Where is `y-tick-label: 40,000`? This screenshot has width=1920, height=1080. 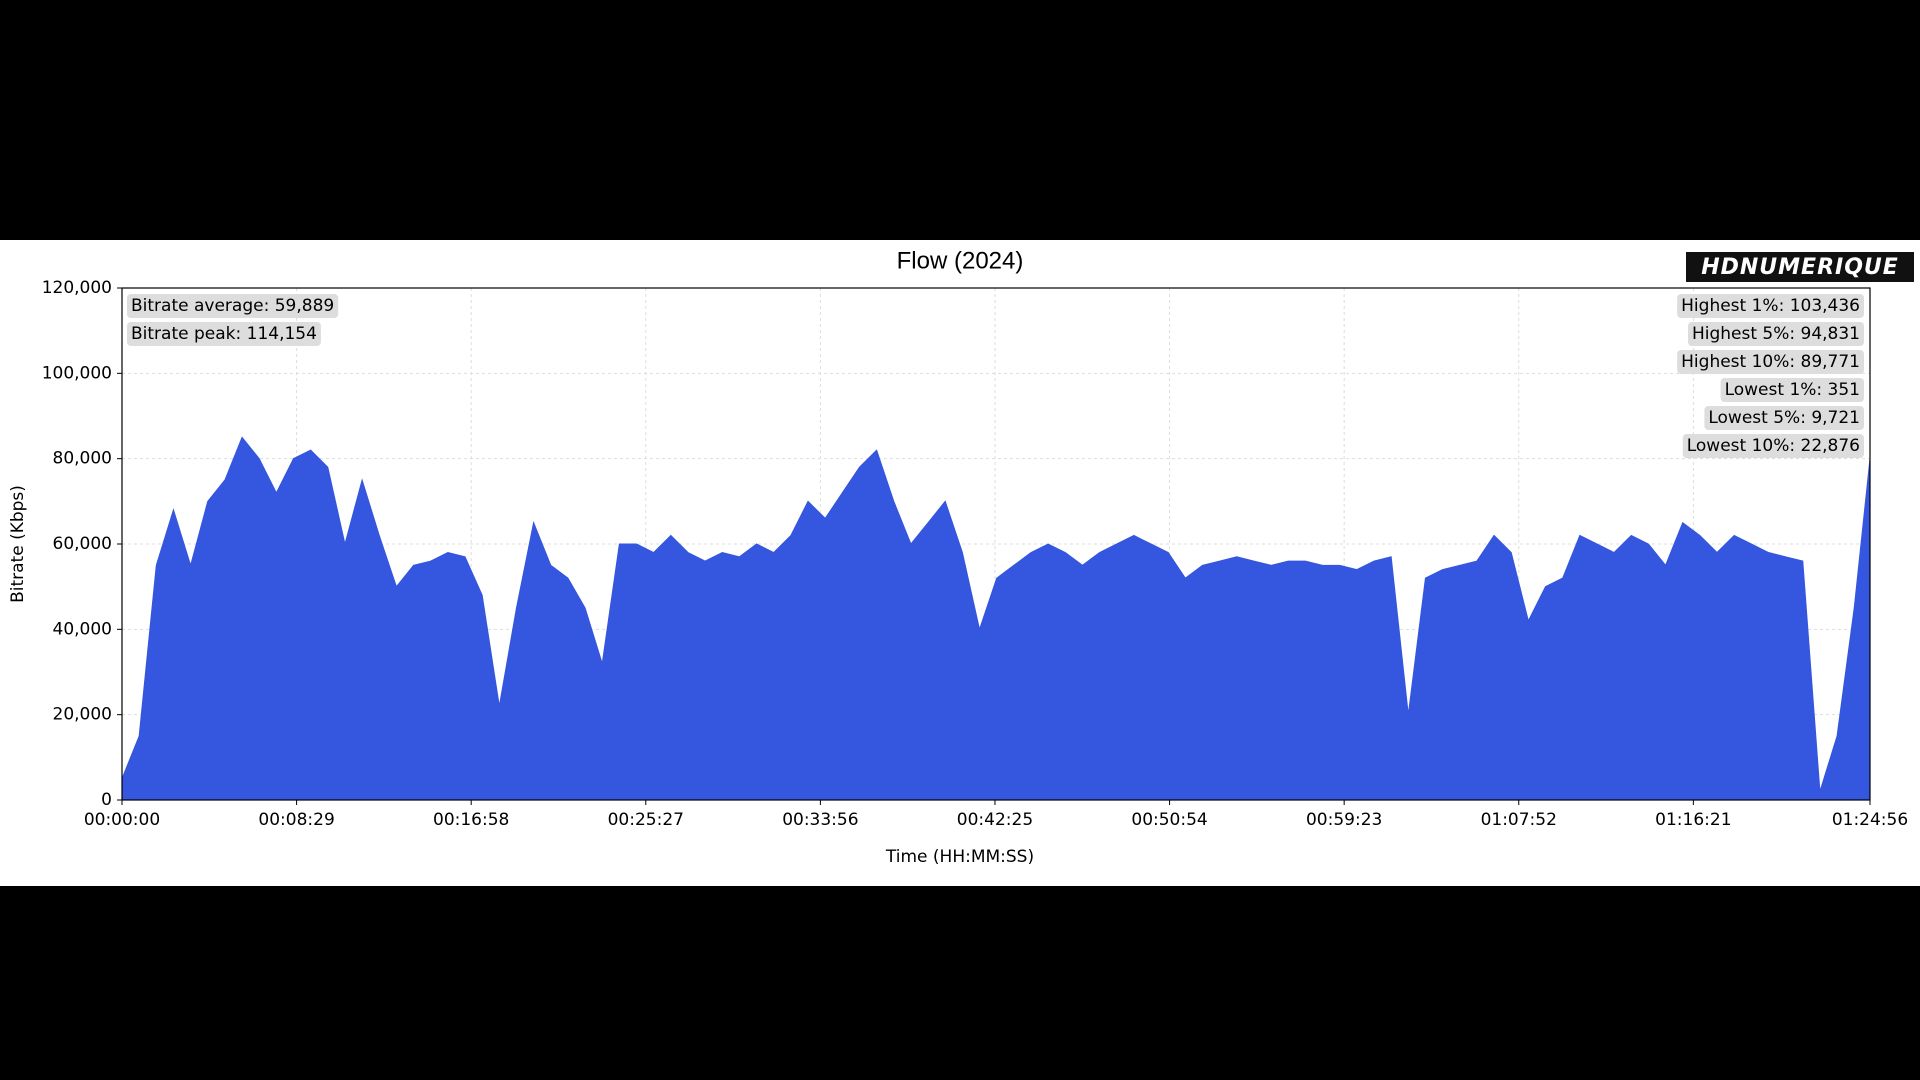
y-tick-label: 40,000 is located at coordinates (82, 629).